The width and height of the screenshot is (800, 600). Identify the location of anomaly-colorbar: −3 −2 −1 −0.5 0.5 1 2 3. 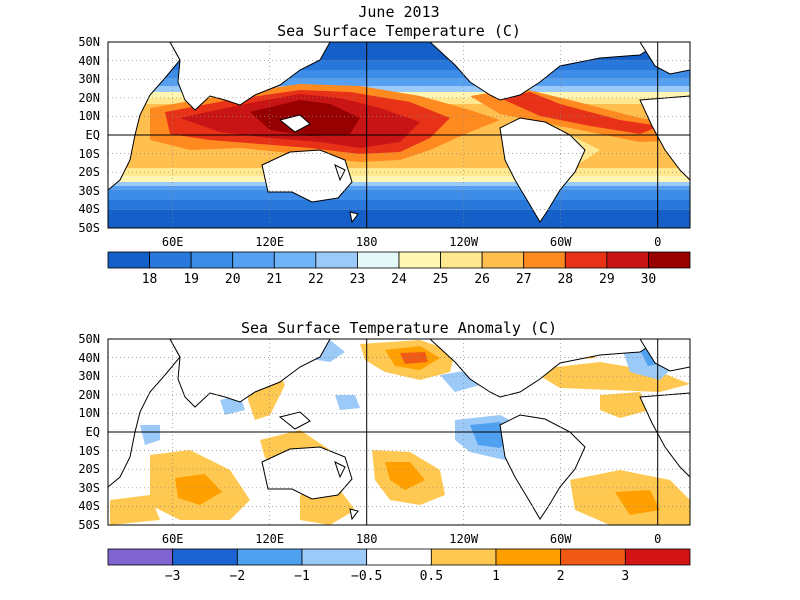
(399, 566).